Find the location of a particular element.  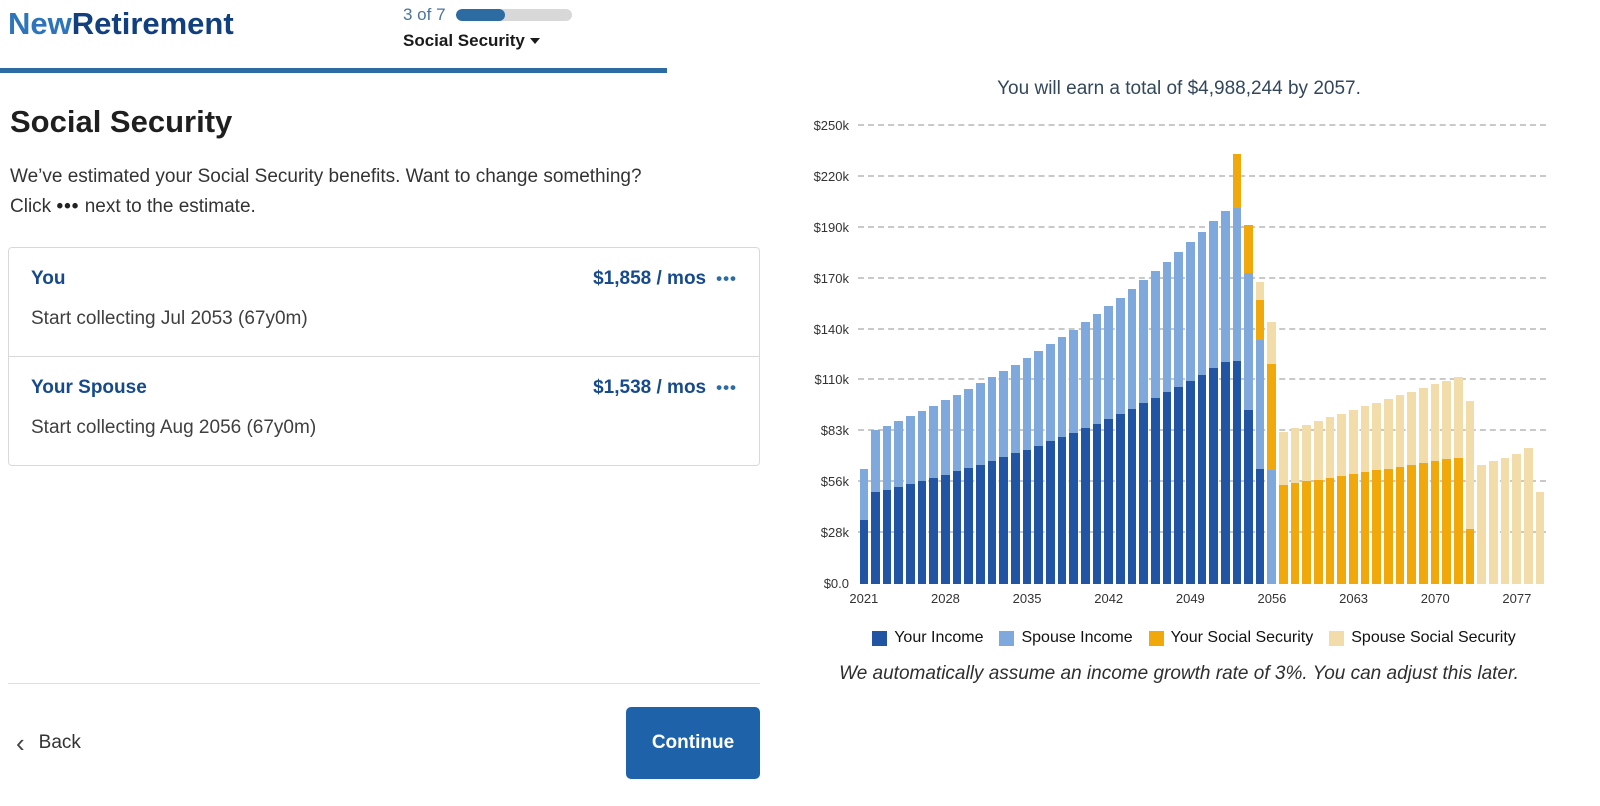

bar-2066 is located at coordinates (1389, 355).